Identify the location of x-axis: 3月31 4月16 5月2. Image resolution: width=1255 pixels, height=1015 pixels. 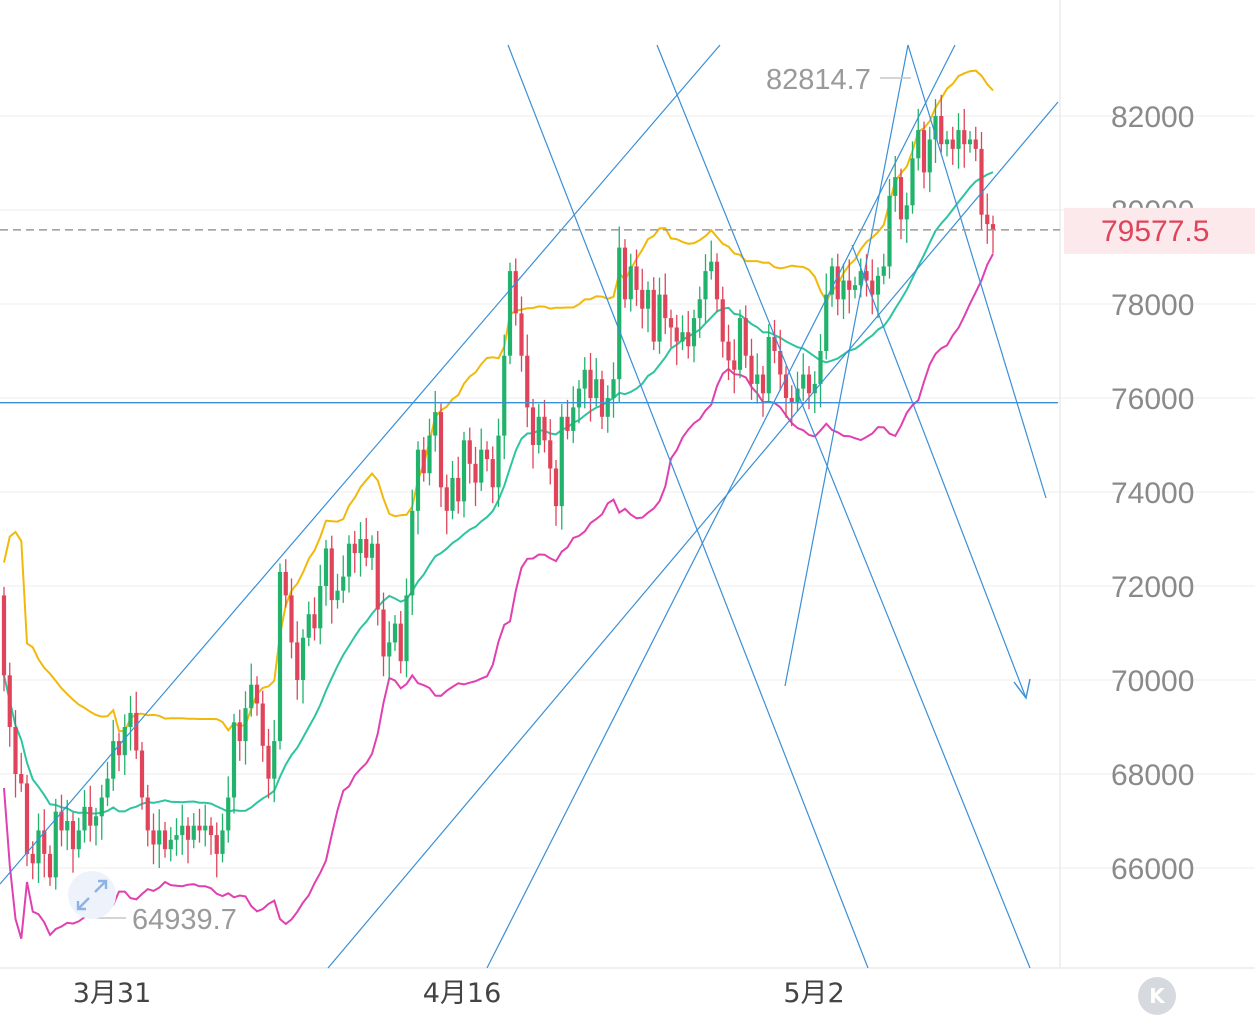
(459, 993).